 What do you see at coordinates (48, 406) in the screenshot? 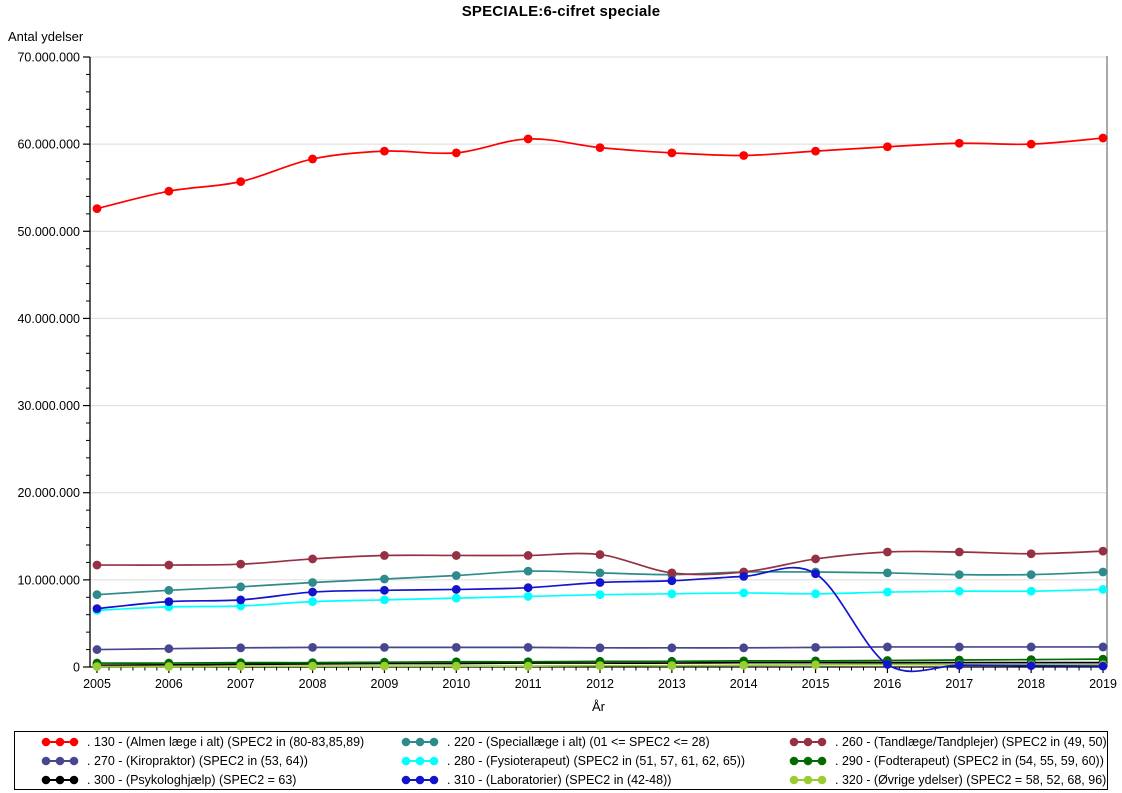
I see `y-tick-label: 30.000.000` at bounding box center [48, 406].